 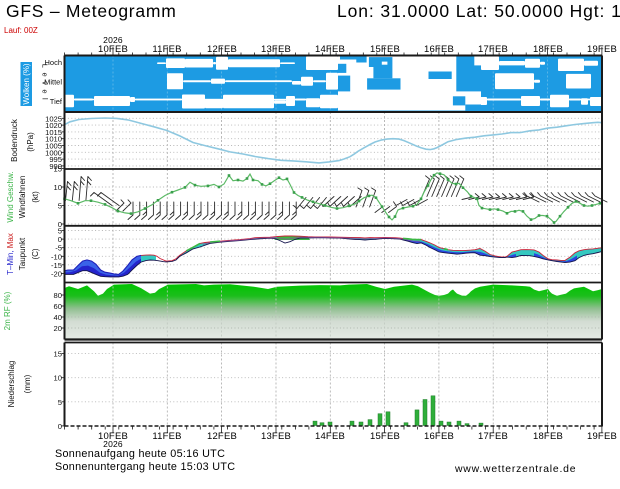 I want to click on svg-text: 1000, so click(x=53, y=152).